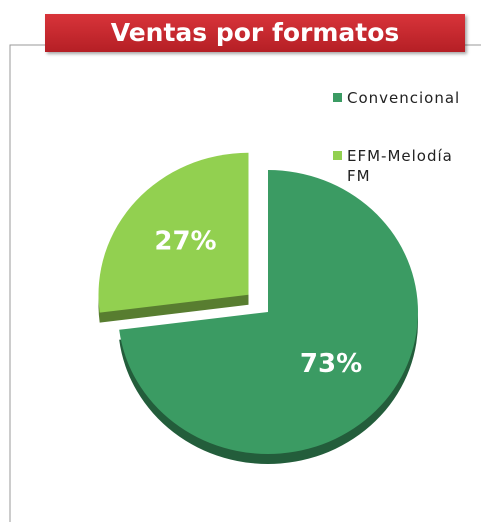  I want to click on data-label: 73%, so click(331, 364).